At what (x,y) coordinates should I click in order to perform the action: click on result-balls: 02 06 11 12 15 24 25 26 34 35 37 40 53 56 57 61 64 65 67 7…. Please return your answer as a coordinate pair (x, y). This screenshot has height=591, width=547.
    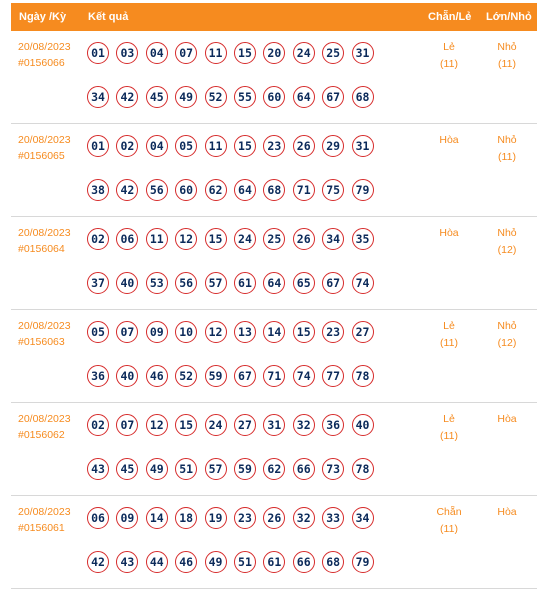
    Looking at the image, I should click on (242, 268).